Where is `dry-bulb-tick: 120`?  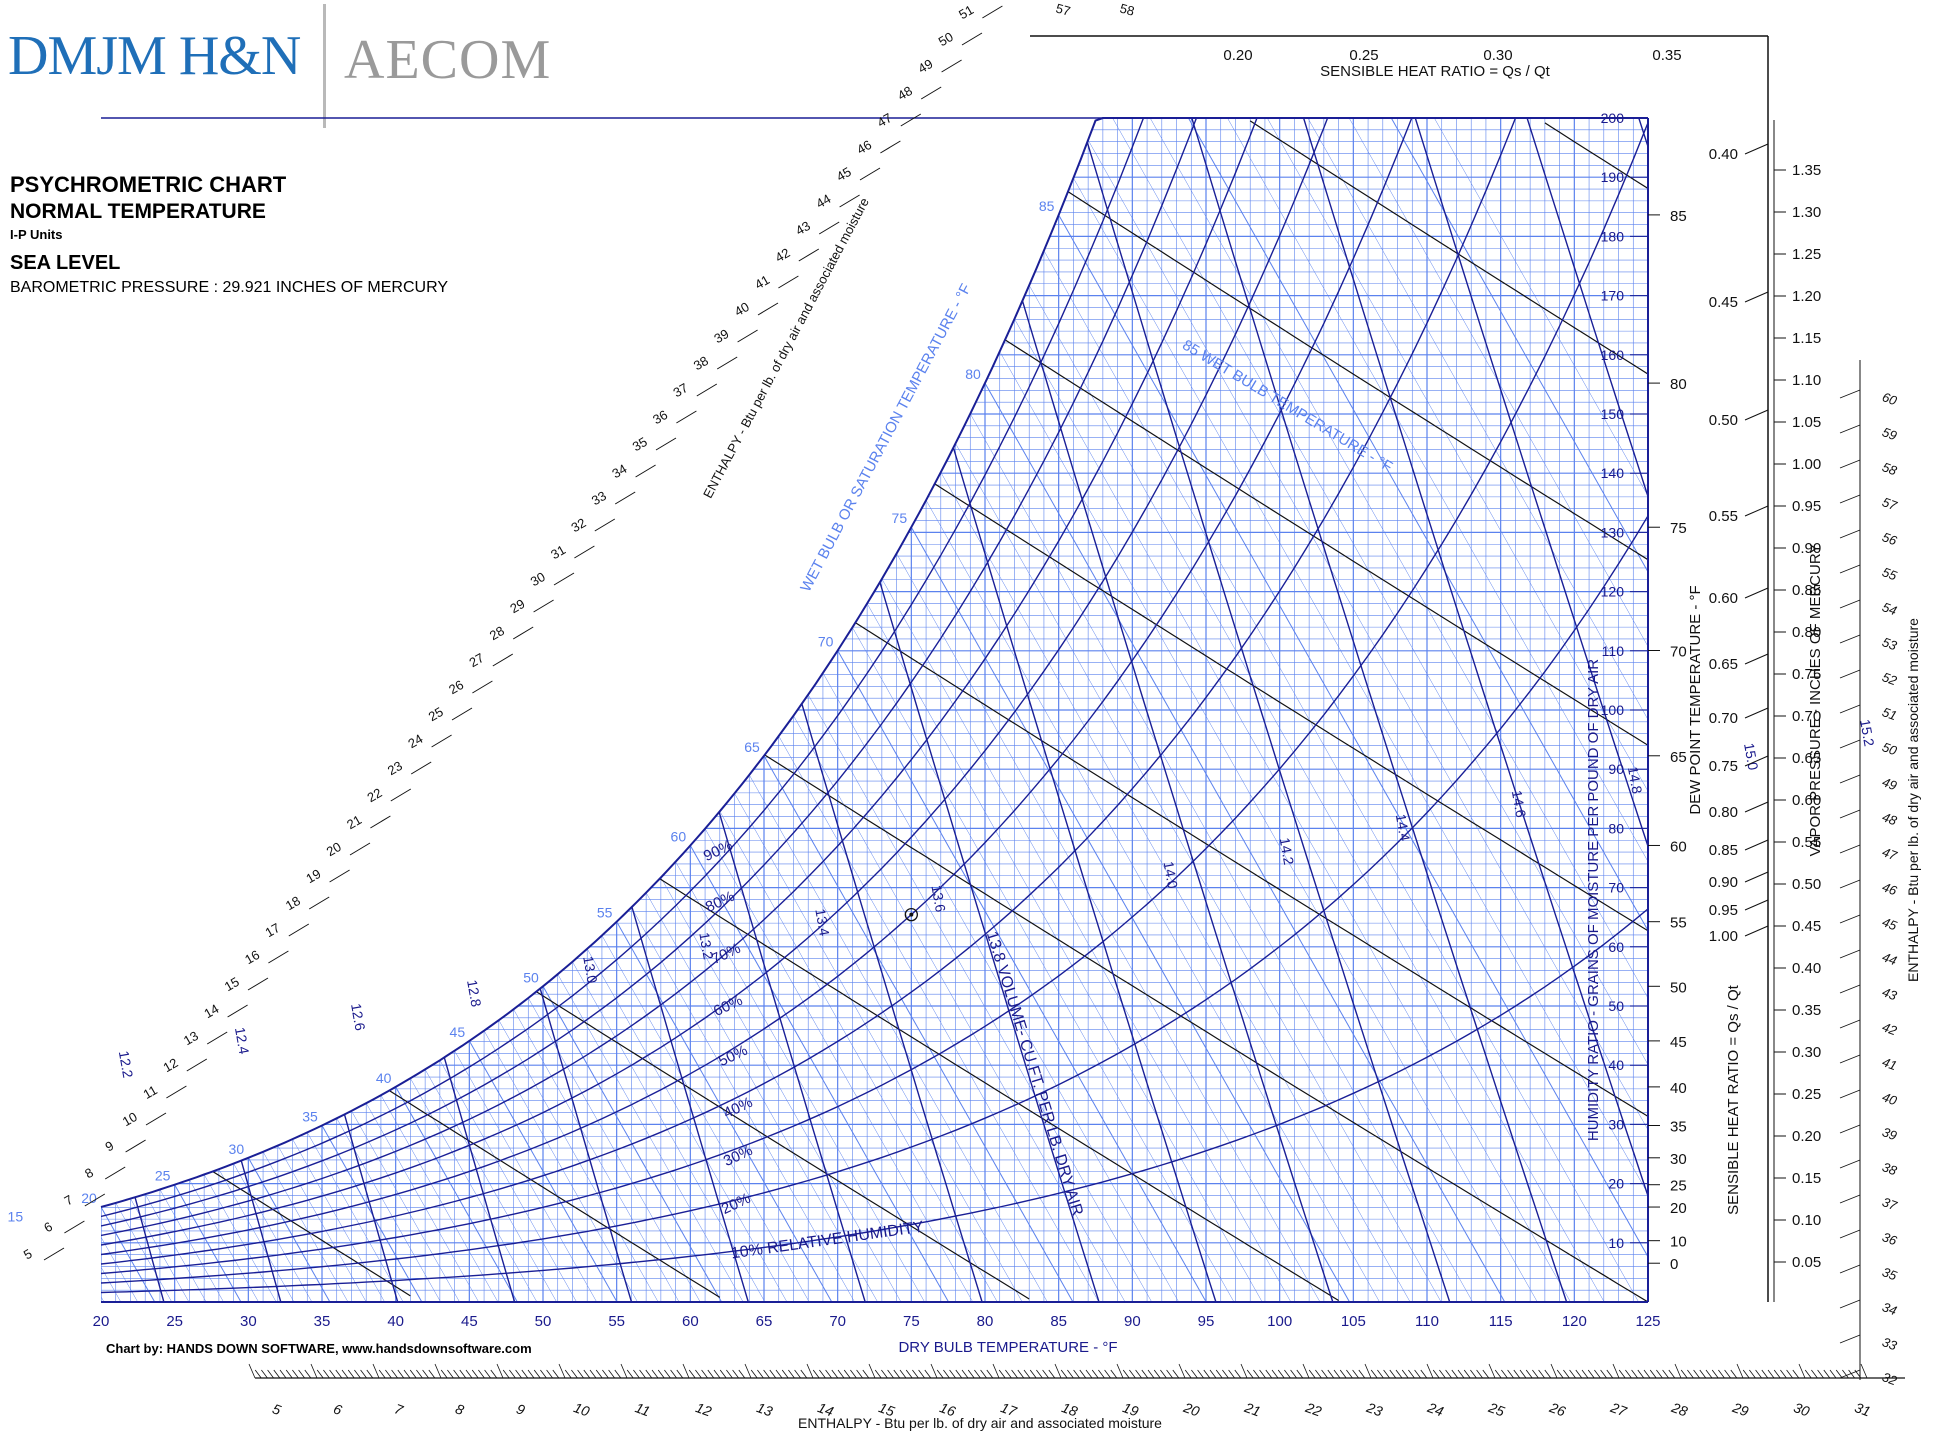
dry-bulb-tick: 120 is located at coordinates (1574, 1321).